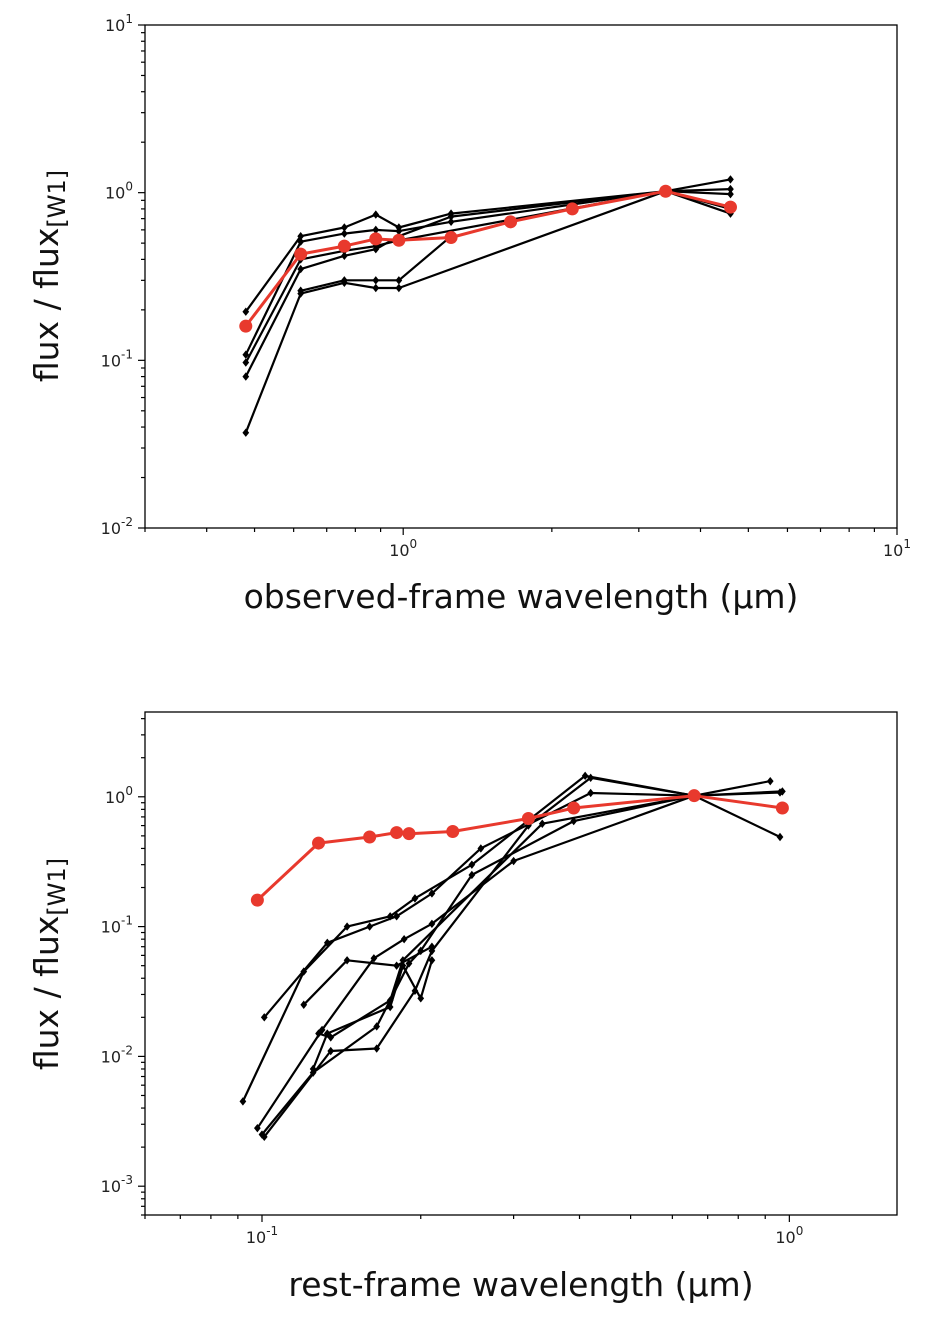 The height and width of the screenshot is (1325, 926). Describe the element at coordinates (907, 544) in the screenshot. I see `x-tick-exponent: 1` at that location.